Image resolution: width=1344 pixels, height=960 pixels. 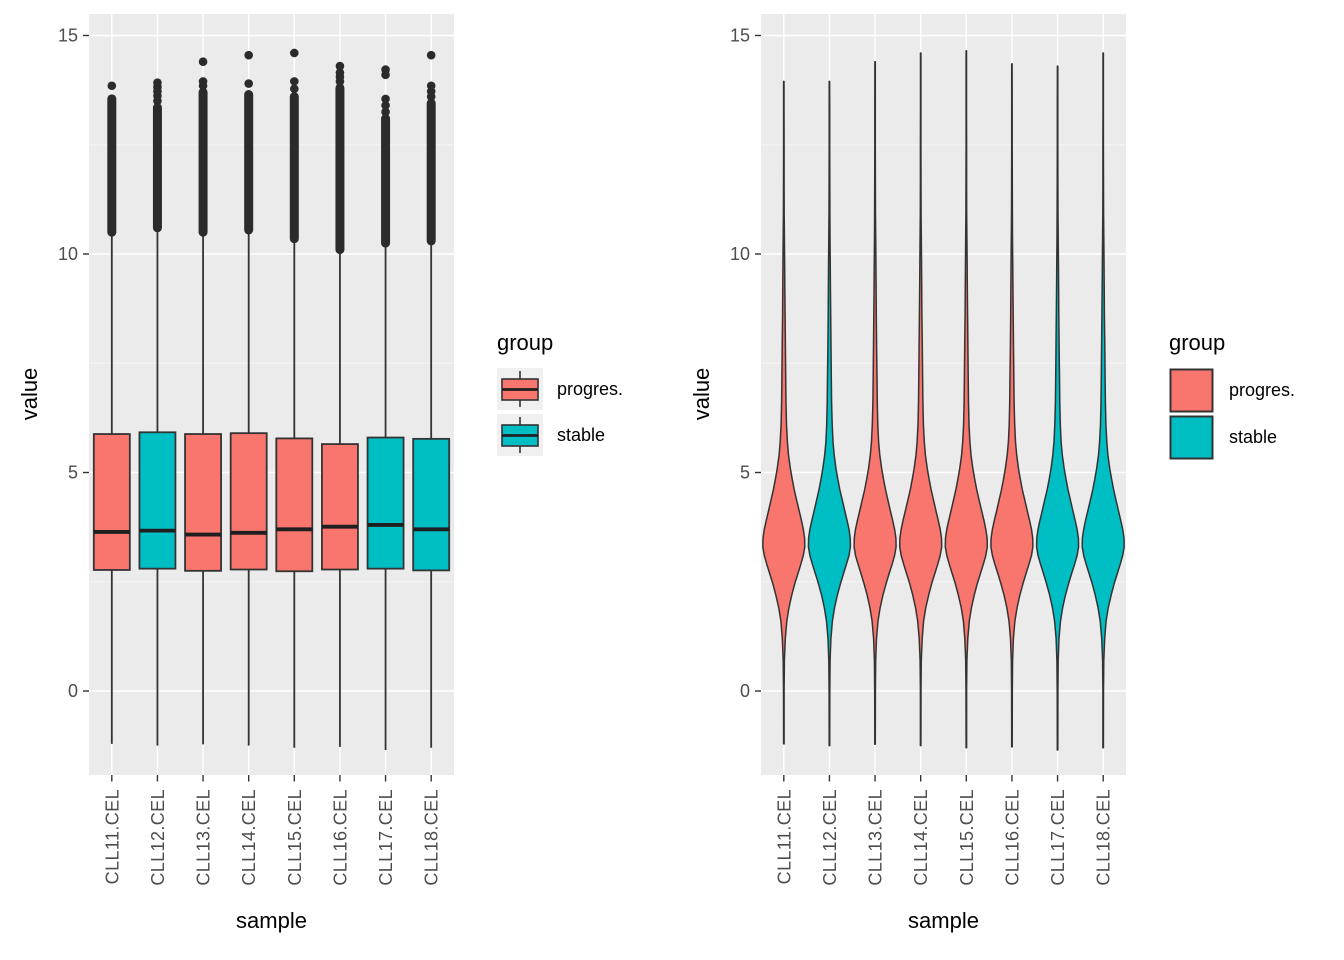 What do you see at coordinates (829, 413) in the screenshot?
I see `violin-CLL12.CEL` at bounding box center [829, 413].